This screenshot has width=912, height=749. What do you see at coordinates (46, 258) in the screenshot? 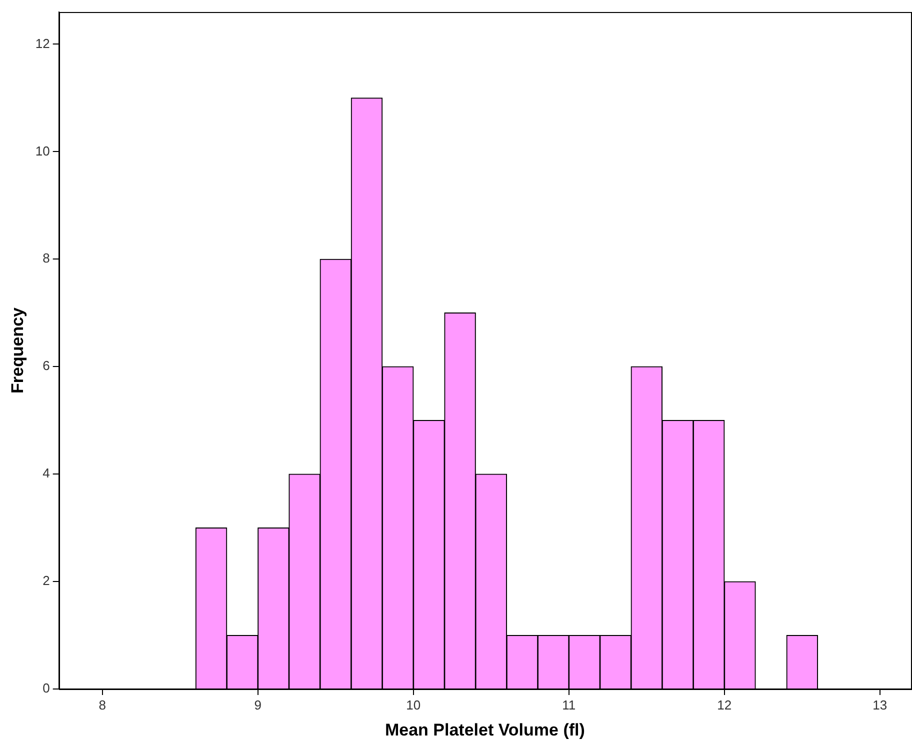
I see `y-tick-label: 8` at bounding box center [46, 258].